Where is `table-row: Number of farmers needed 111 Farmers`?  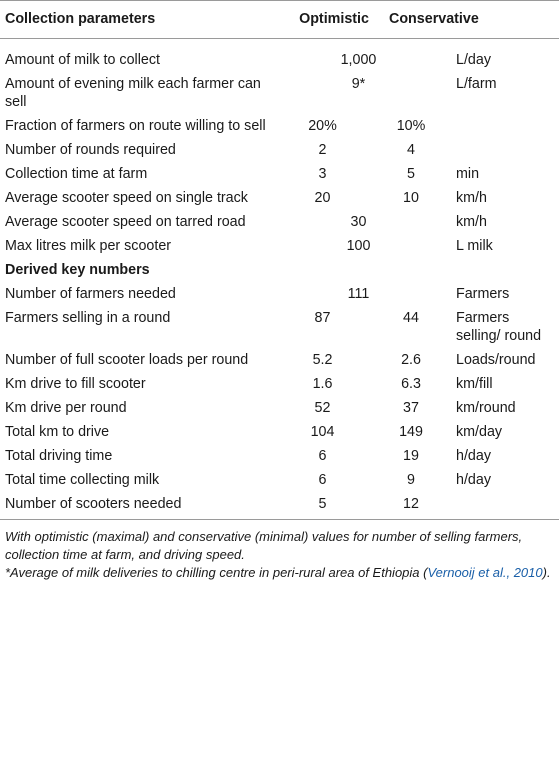 table-row: Number of farmers needed 111 Farmers is located at coordinates (279, 295).